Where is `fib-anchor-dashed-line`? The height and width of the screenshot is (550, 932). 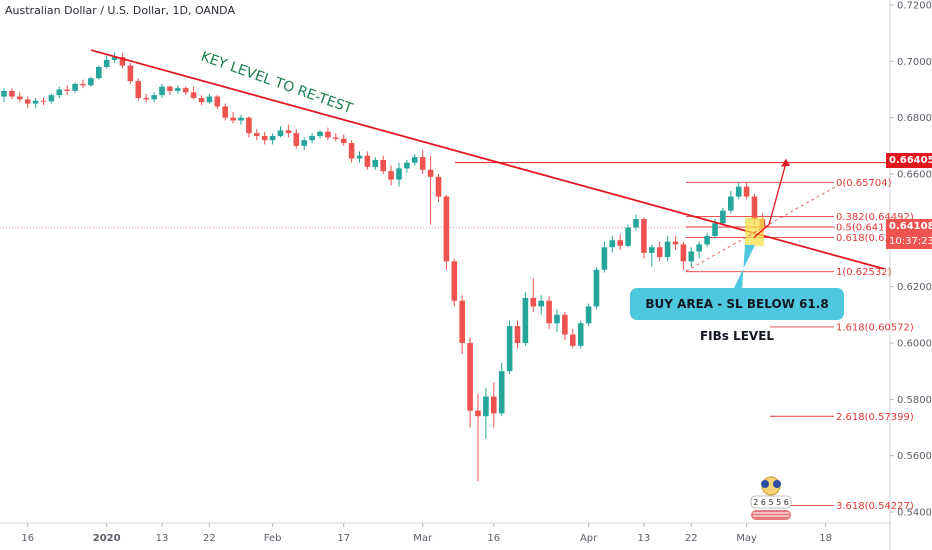
fib-anchor-dashed-line is located at coordinates (762, 228).